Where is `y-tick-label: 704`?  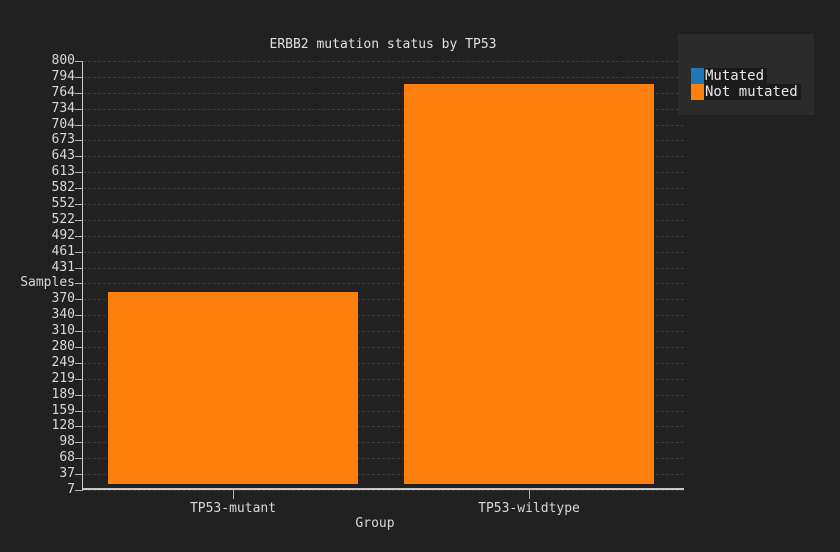 y-tick-label: 704 is located at coordinates (63, 124).